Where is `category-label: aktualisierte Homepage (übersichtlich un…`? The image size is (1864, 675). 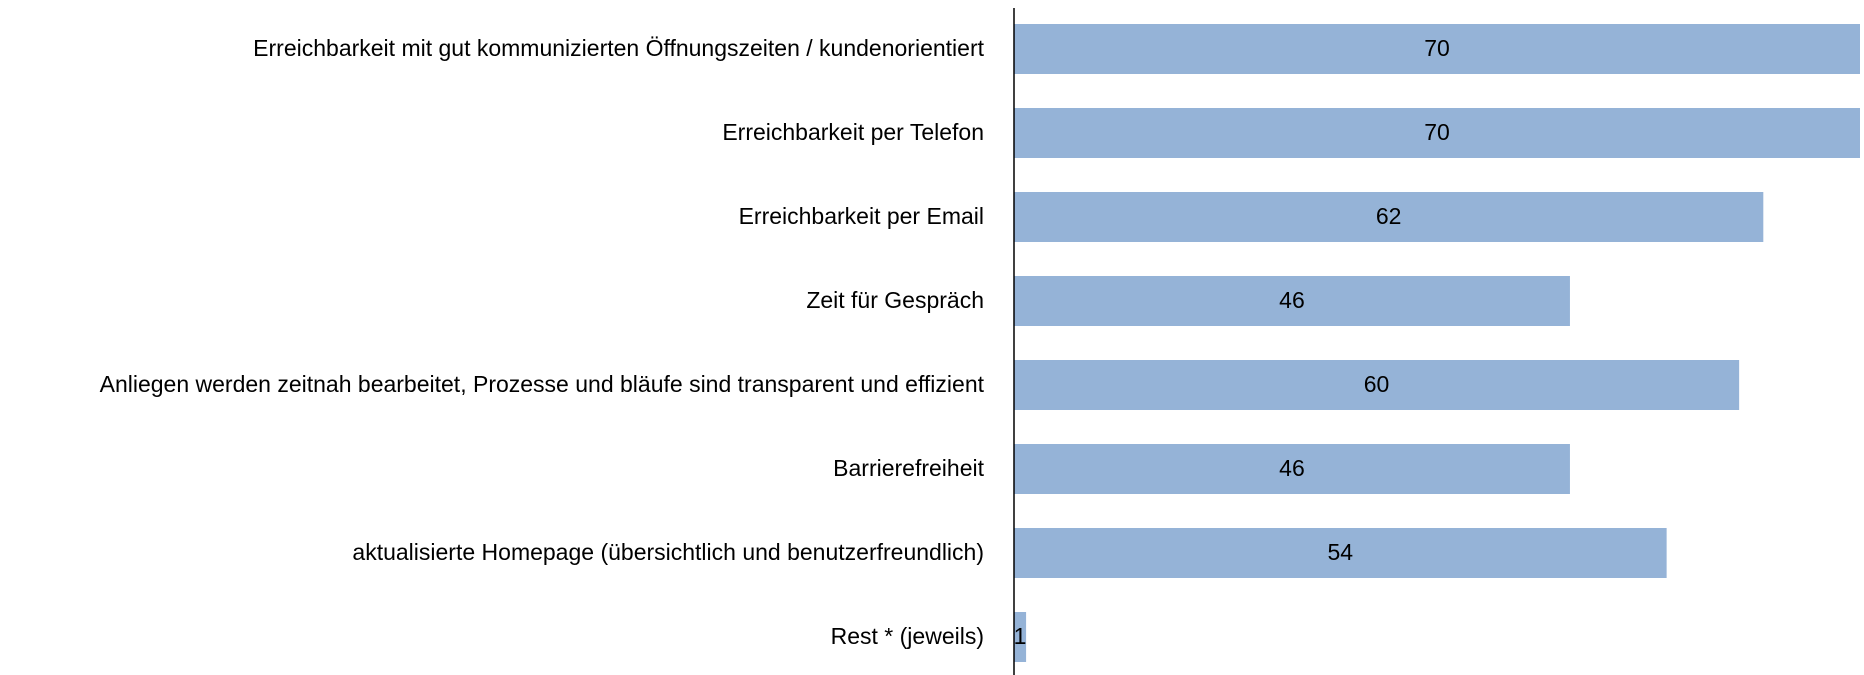 category-label: aktualisierte Homepage (übersichtlich un… is located at coordinates (668, 552).